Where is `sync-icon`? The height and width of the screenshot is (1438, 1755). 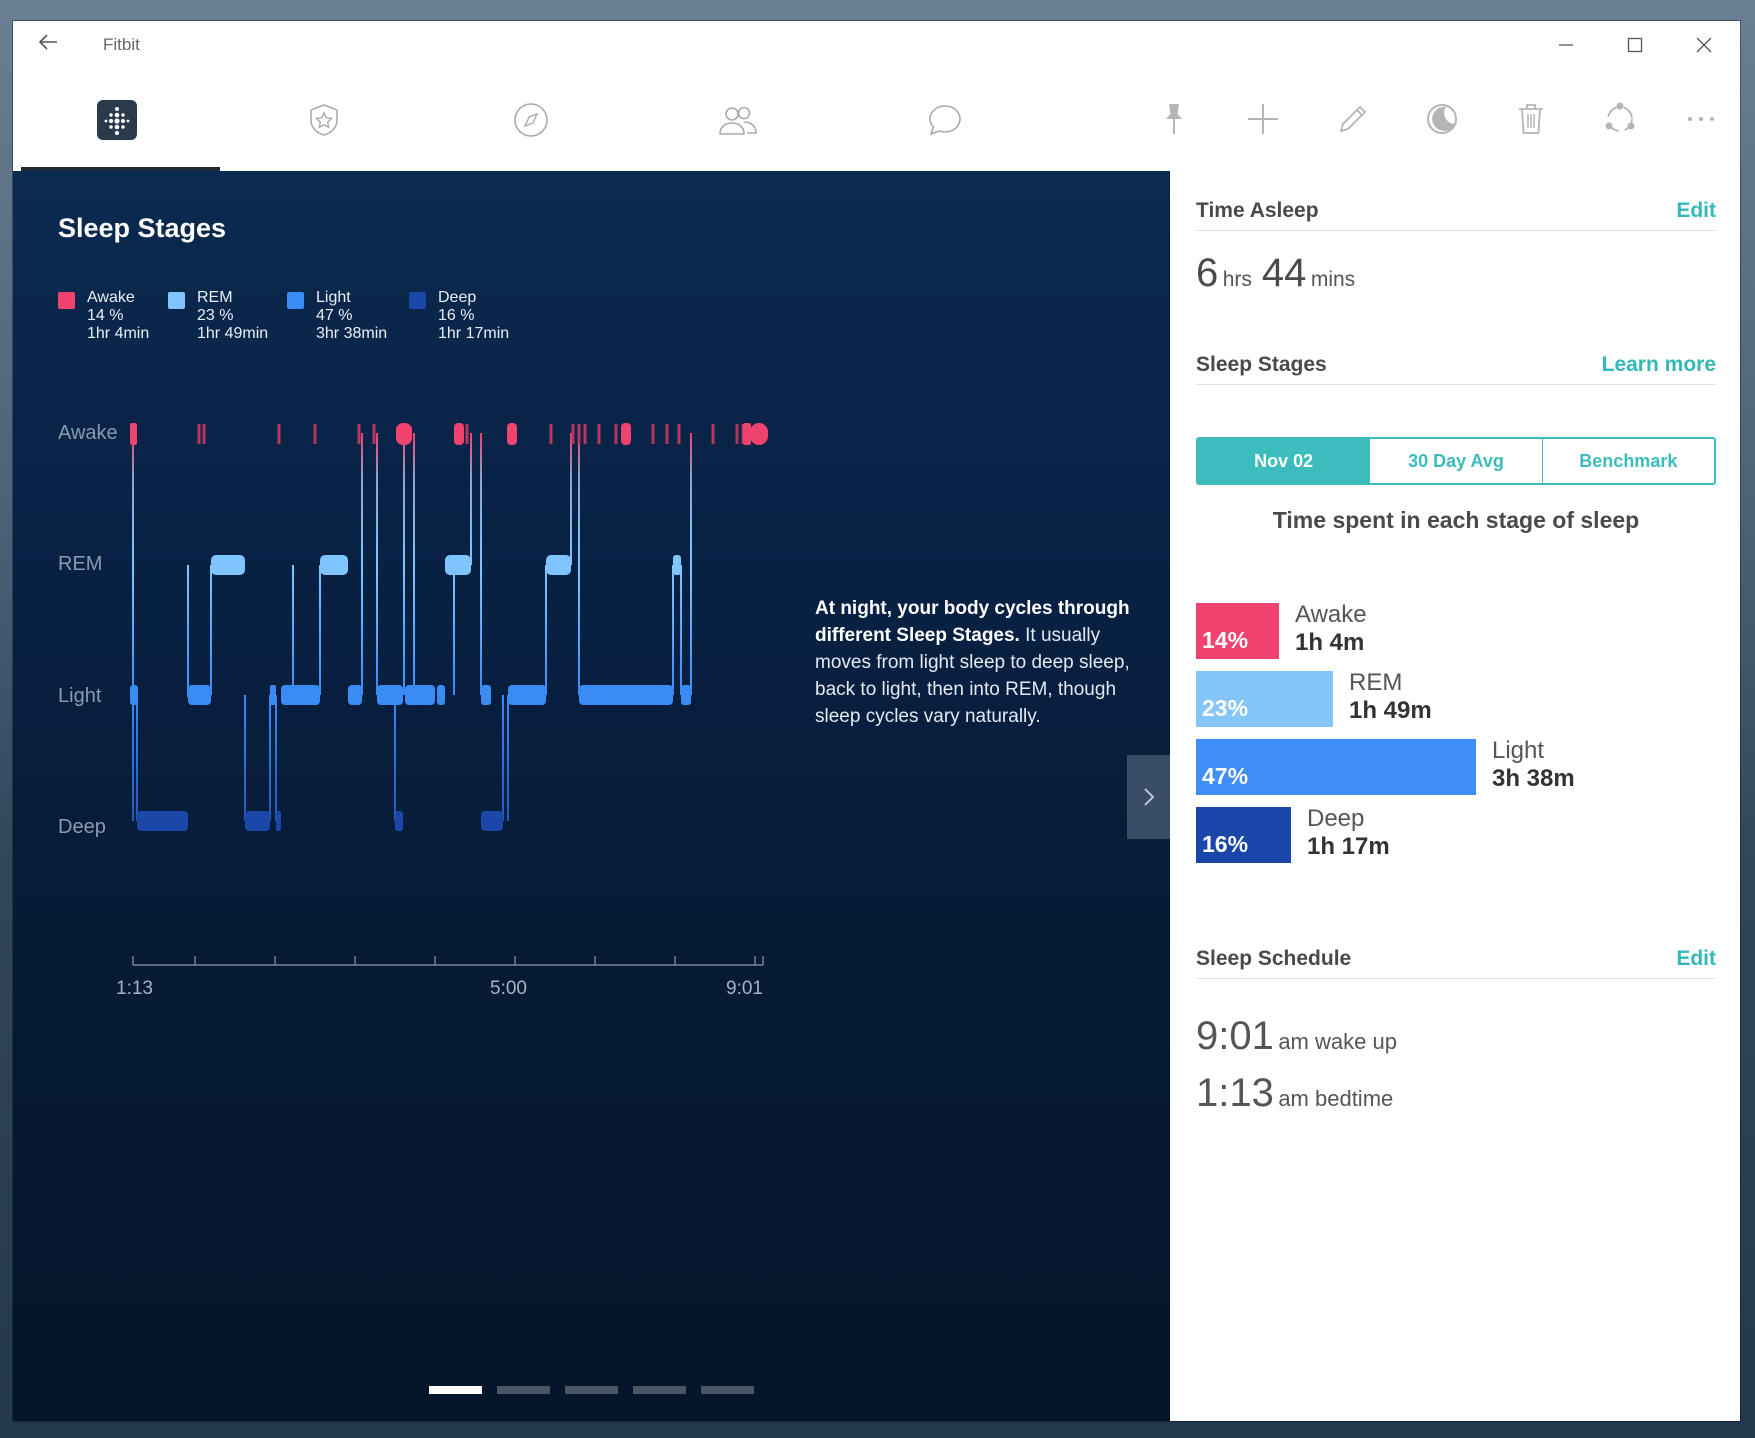 sync-icon is located at coordinates (1620, 117).